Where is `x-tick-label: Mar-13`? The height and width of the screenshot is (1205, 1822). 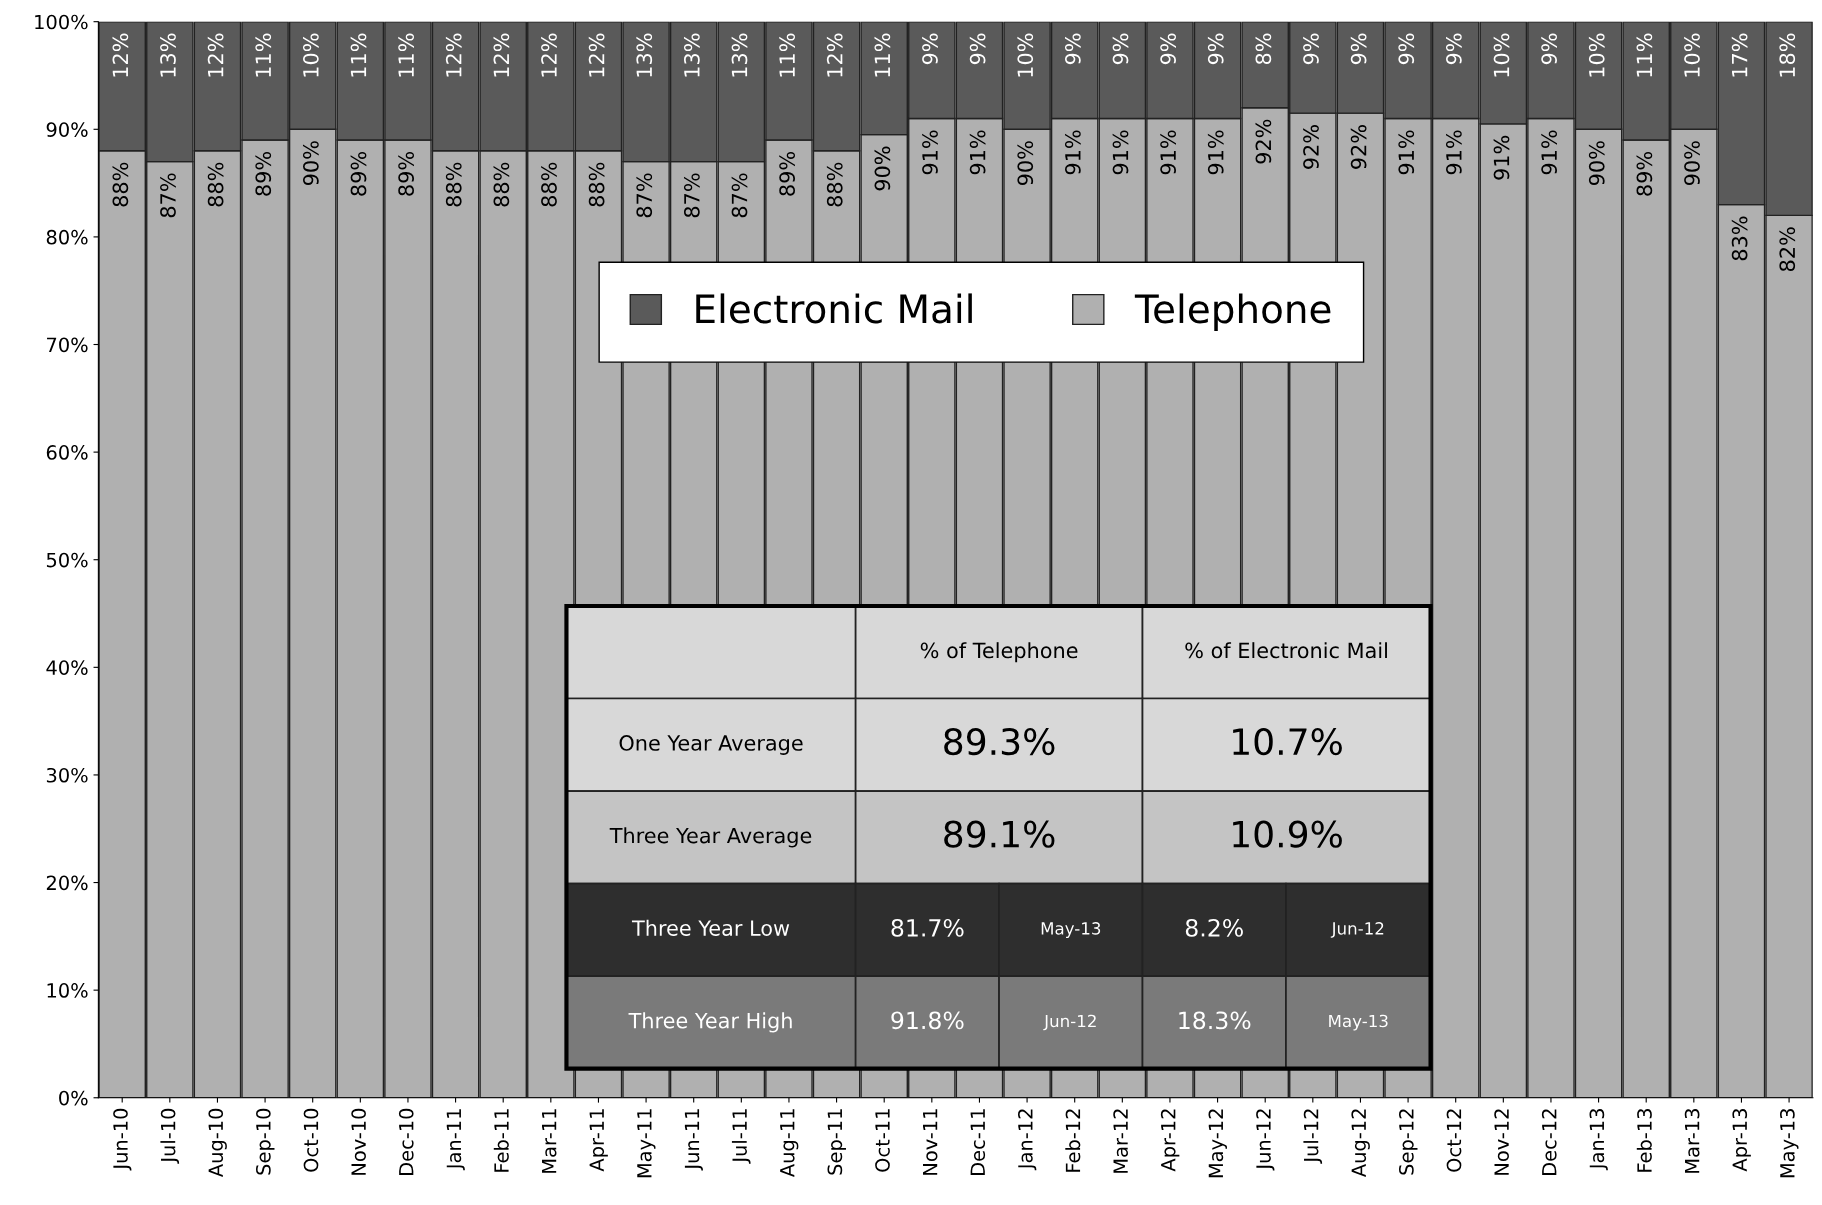
x-tick-label: Mar-13 is located at coordinates (1692, 1141).